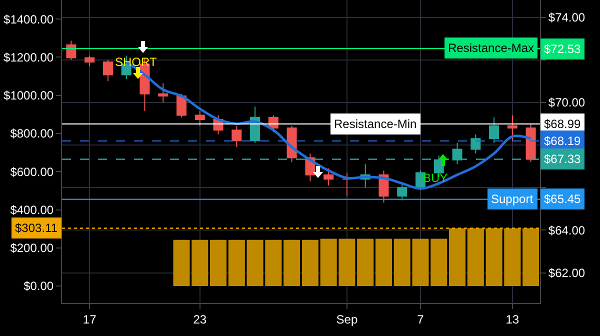 The width and height of the screenshot is (600, 336). What do you see at coordinates (32, 133) in the screenshot?
I see `y-tick-label: $800.00` at bounding box center [32, 133].